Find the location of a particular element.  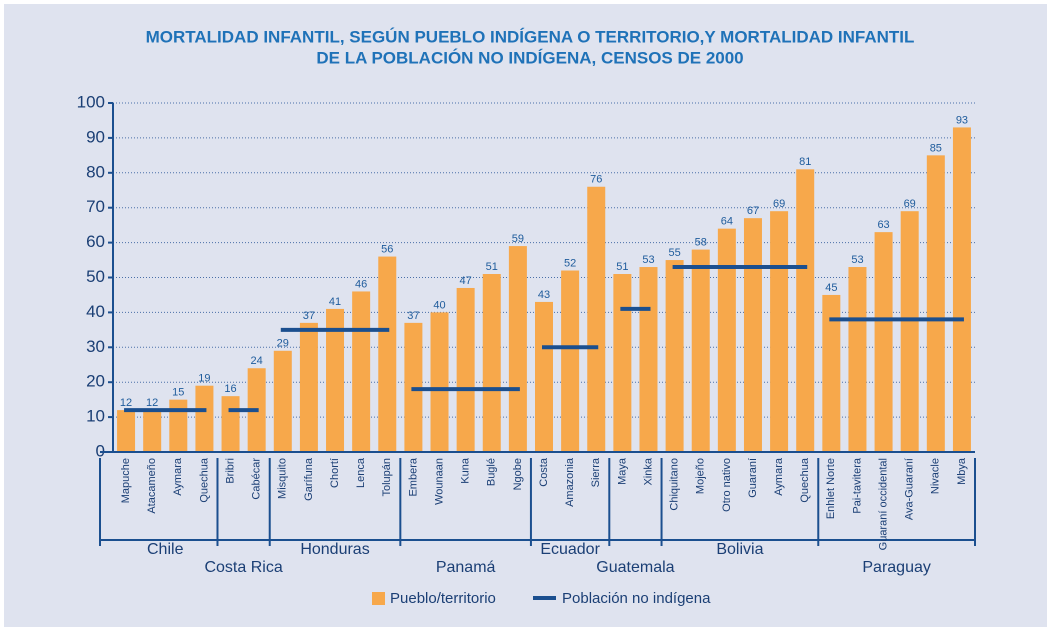

value-label: 46 is located at coordinates (361, 284).